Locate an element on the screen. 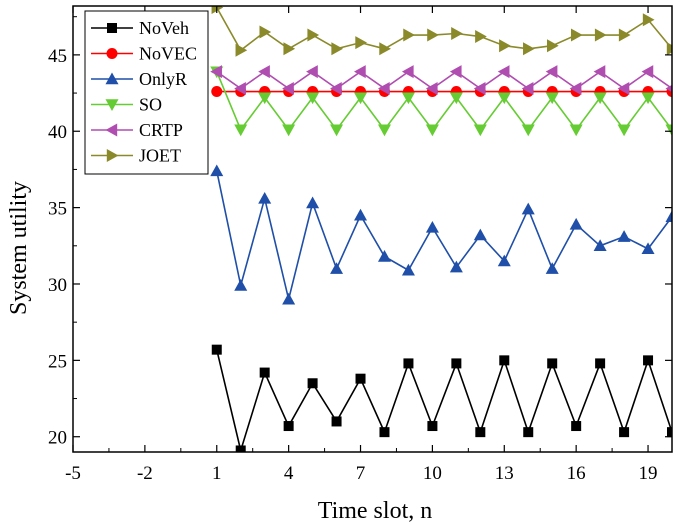 The image size is (681, 530). x-tick-label-7: 7 is located at coordinates (361, 473).